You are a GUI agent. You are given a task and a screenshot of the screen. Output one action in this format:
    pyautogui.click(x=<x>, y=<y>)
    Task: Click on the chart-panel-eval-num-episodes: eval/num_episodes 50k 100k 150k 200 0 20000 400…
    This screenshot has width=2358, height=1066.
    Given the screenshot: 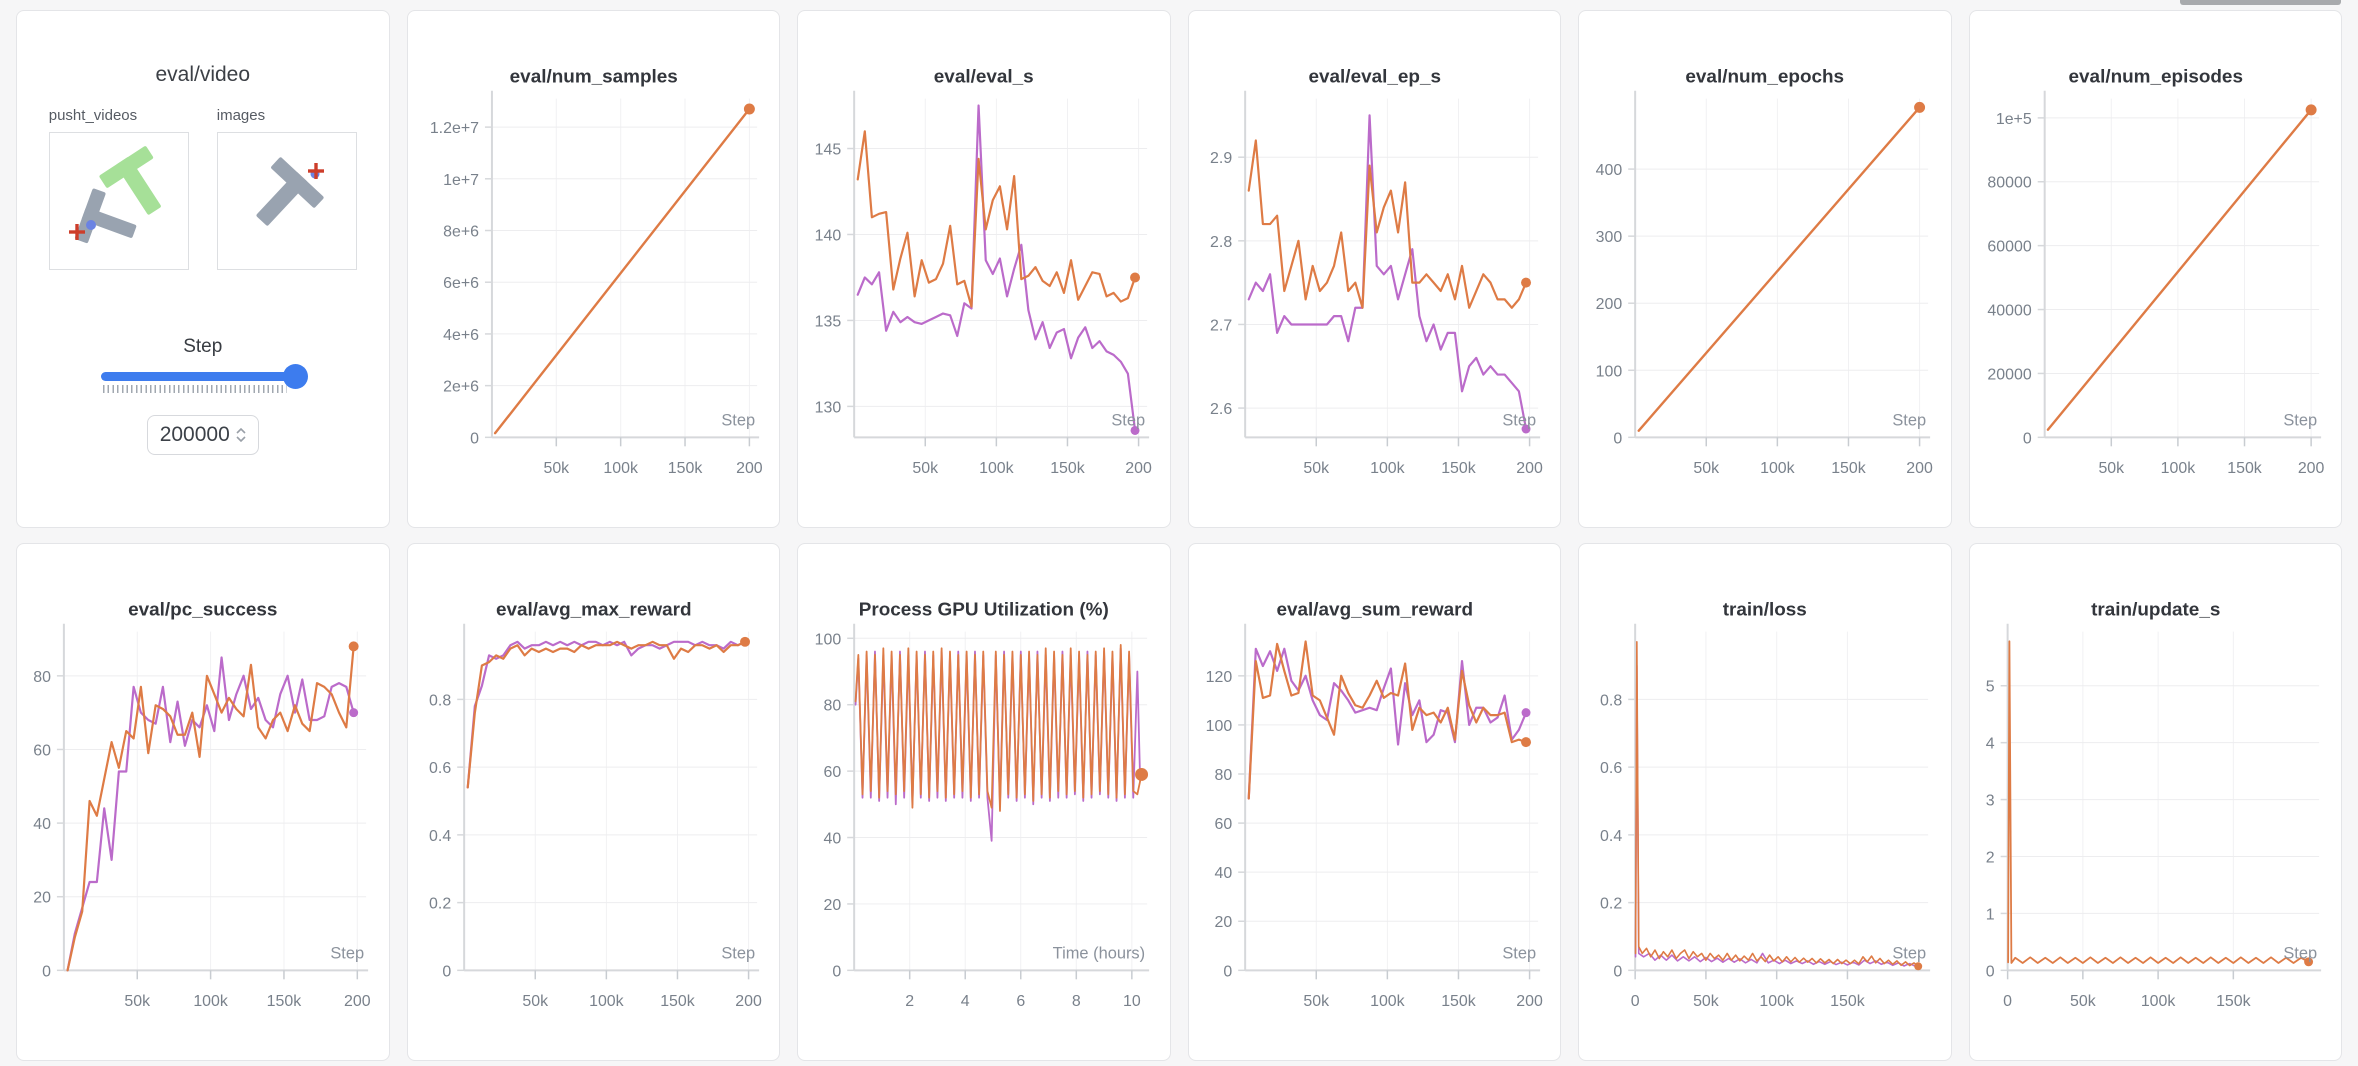 What is the action you would take?
    pyautogui.click(x=2155, y=269)
    